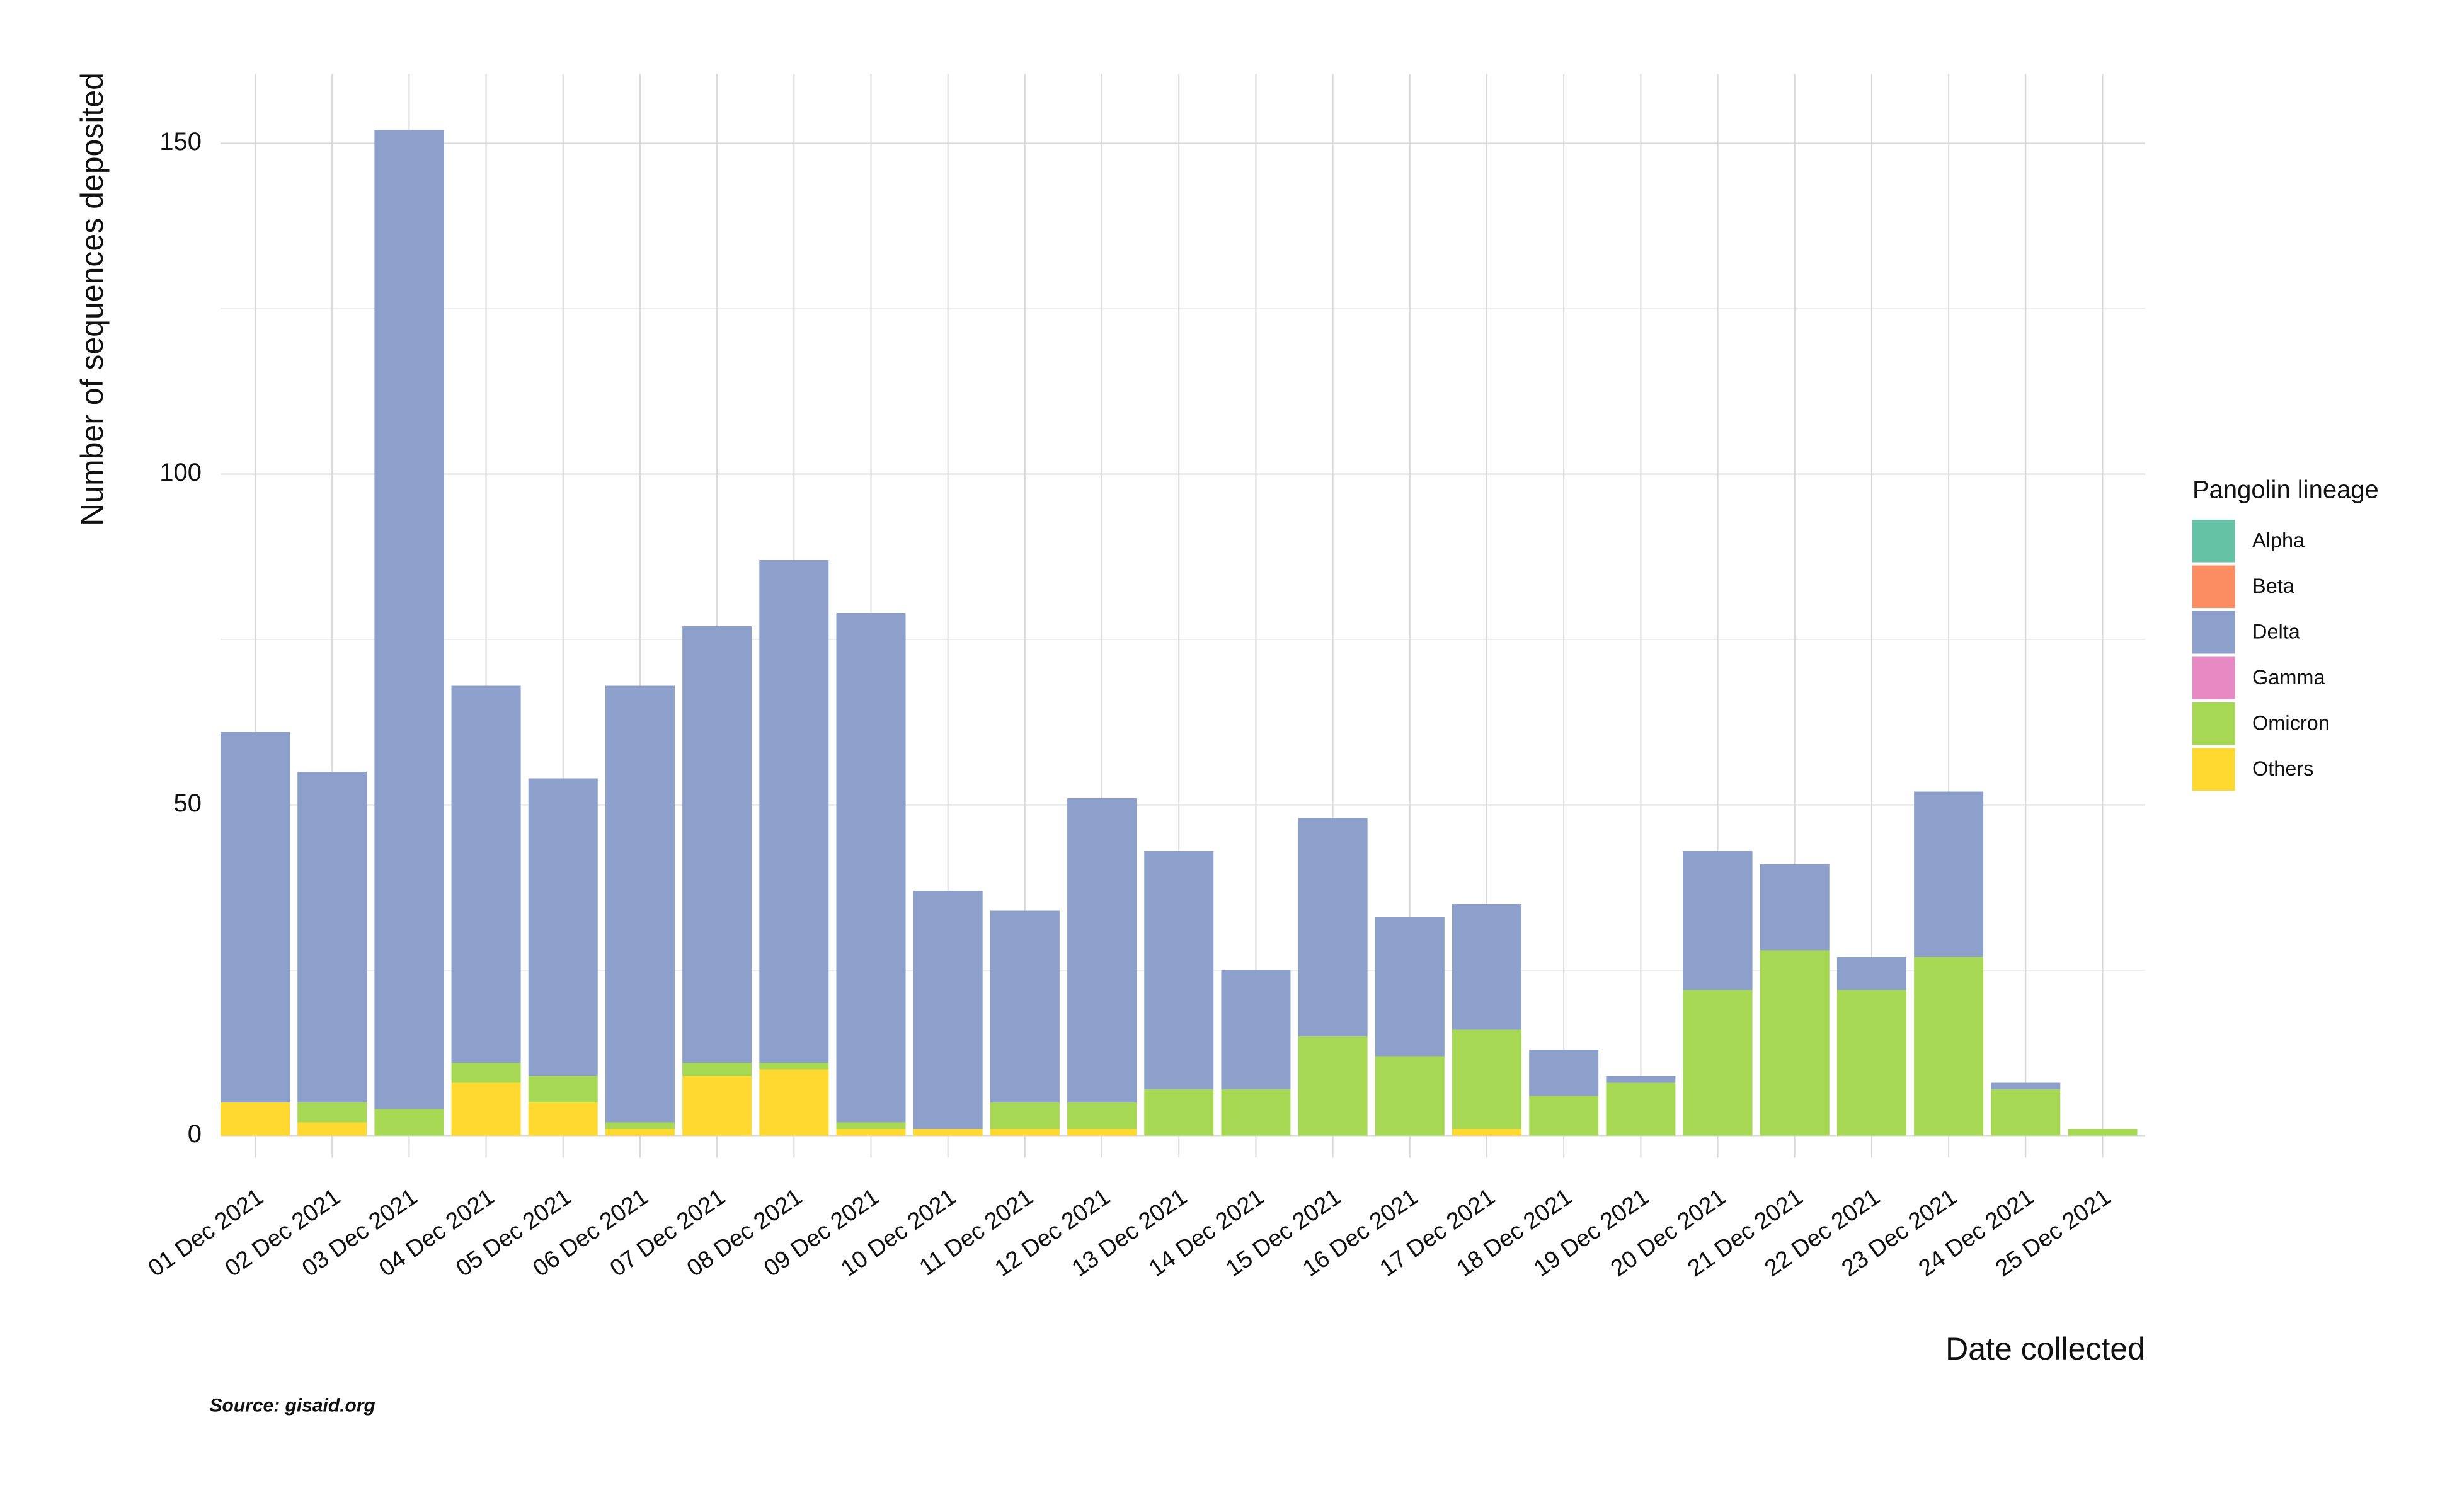 This screenshot has height=1512, width=2457. I want to click on legend-label: Delta, so click(2276, 632).